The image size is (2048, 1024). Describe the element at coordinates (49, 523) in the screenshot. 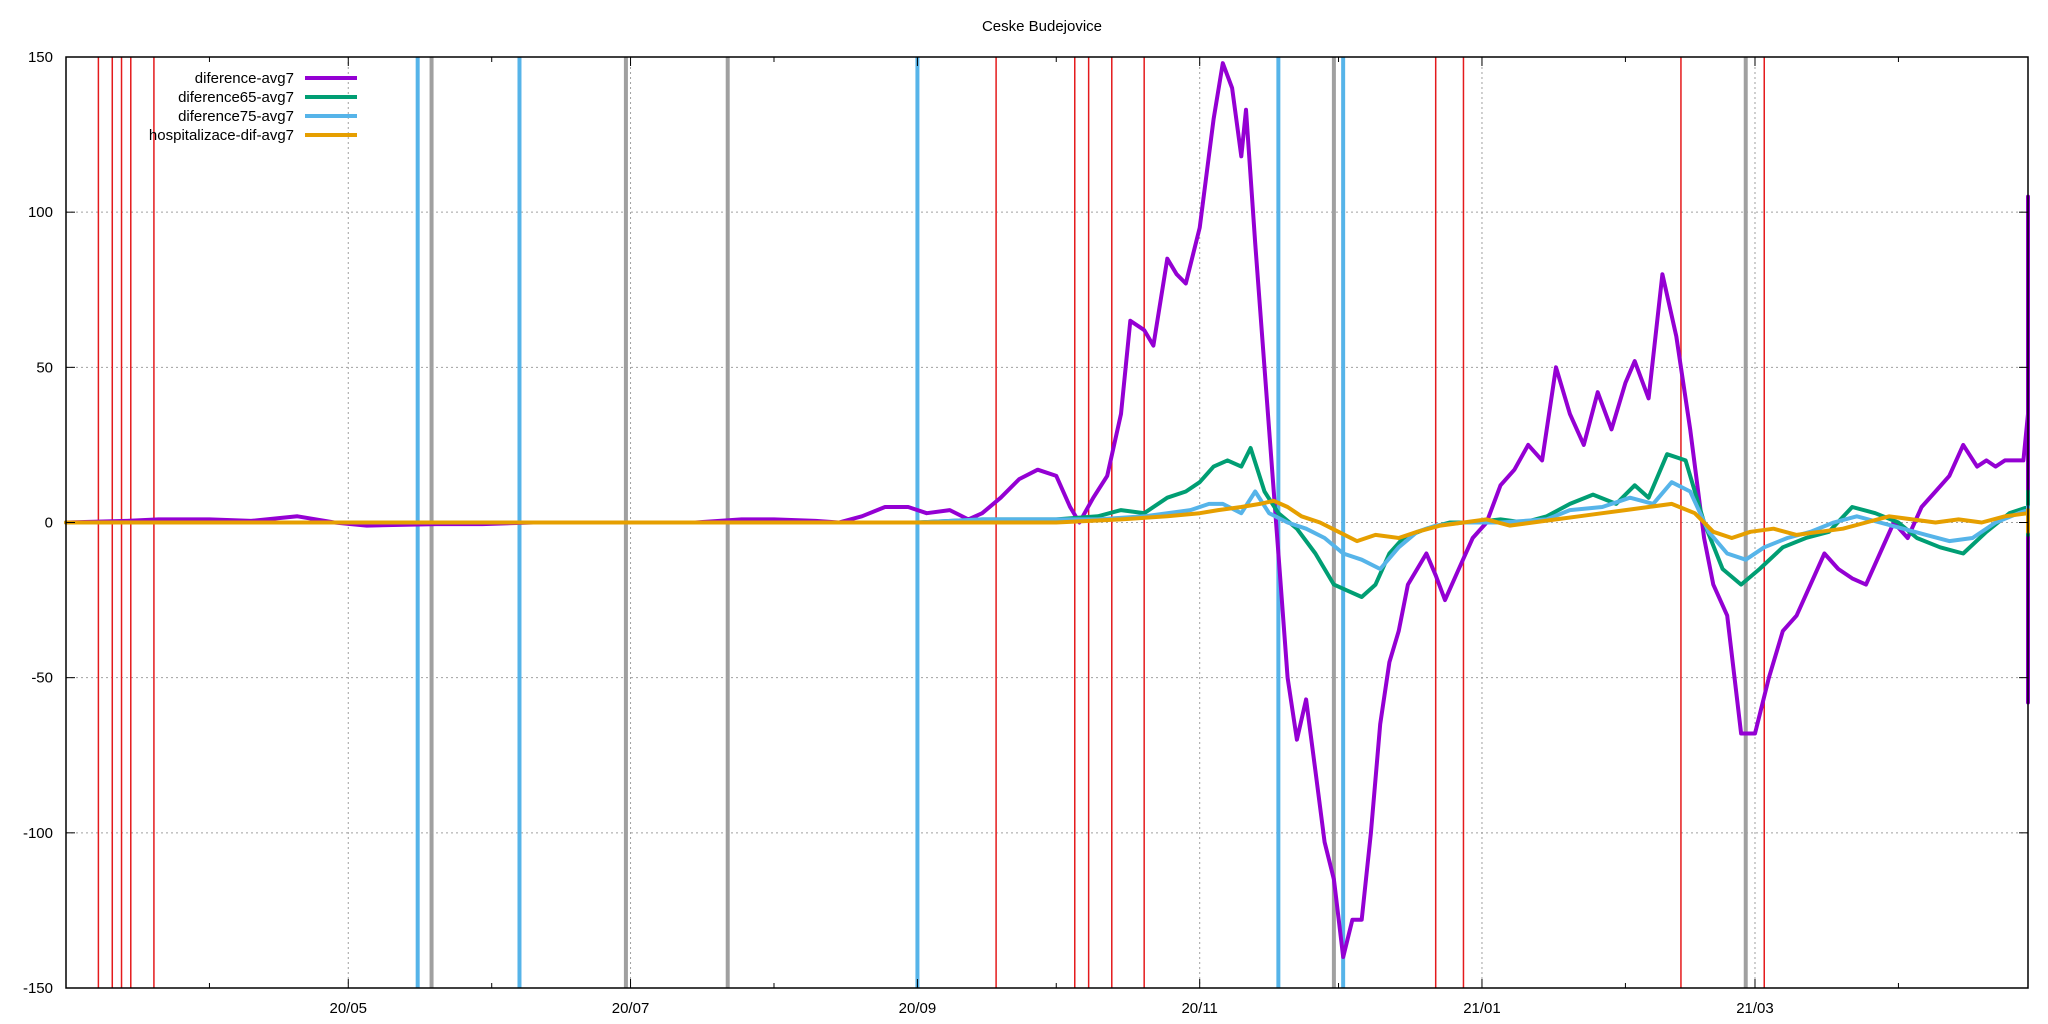

I see `y-tick-label: 0` at that location.